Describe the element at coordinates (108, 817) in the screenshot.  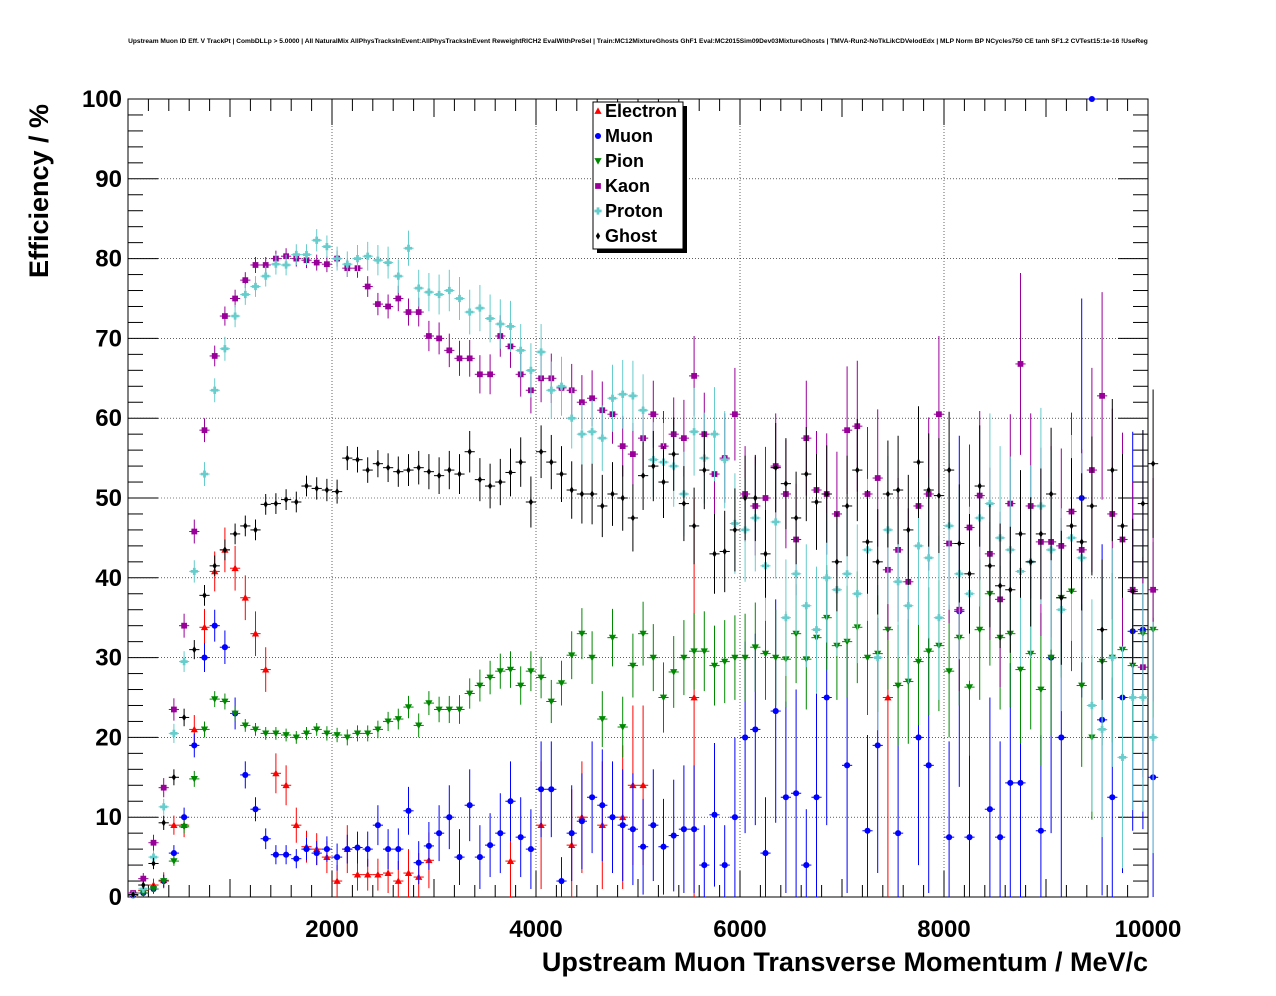
I see `y-tick-label: 10` at that location.